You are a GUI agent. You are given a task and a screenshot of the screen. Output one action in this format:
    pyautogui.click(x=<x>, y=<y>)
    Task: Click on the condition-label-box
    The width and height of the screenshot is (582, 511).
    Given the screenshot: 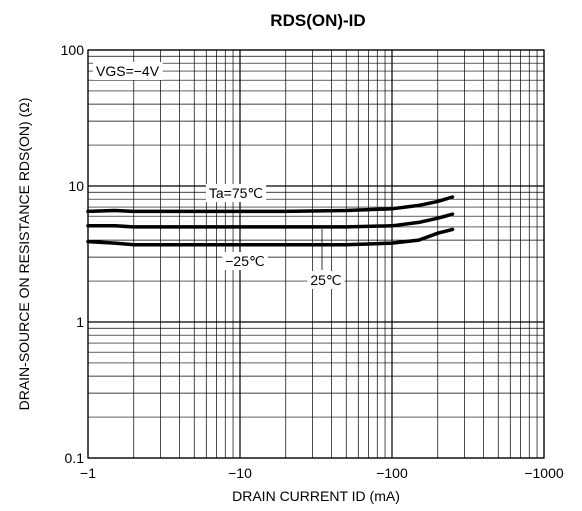 What is the action you would take?
    pyautogui.click(x=128, y=71)
    